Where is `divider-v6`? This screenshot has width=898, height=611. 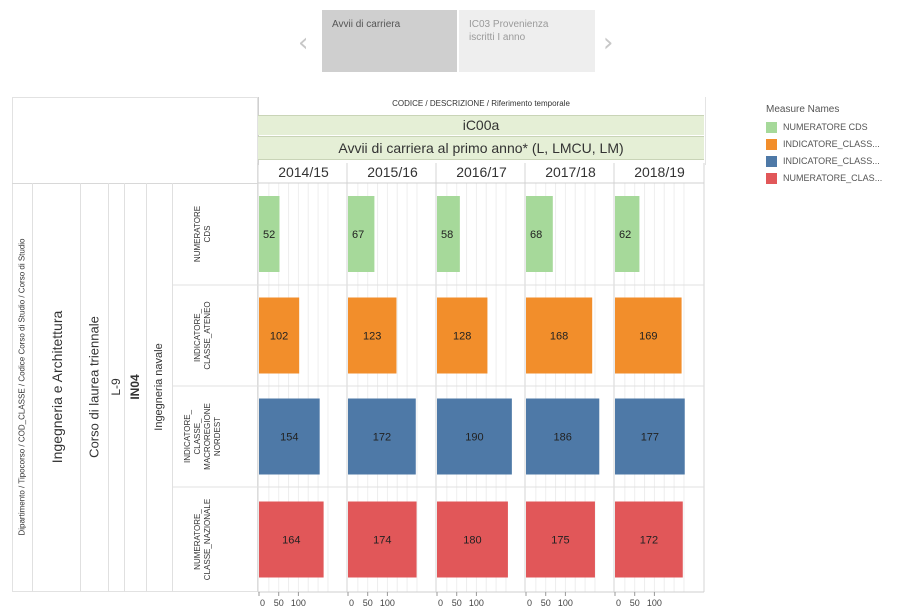 divider-v6 is located at coordinates (172, 387).